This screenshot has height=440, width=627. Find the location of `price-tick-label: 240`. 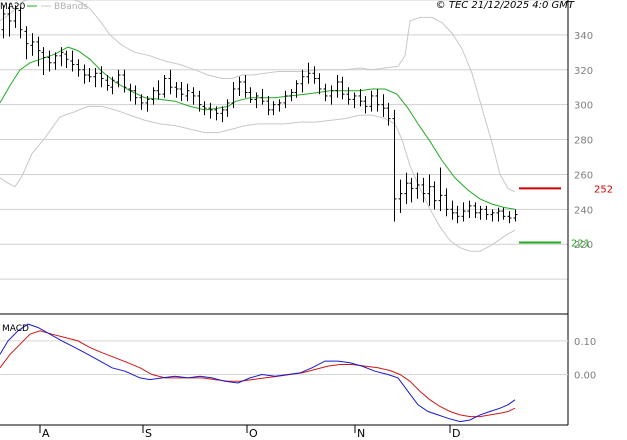

price-tick-label: 240 is located at coordinates (583, 210).